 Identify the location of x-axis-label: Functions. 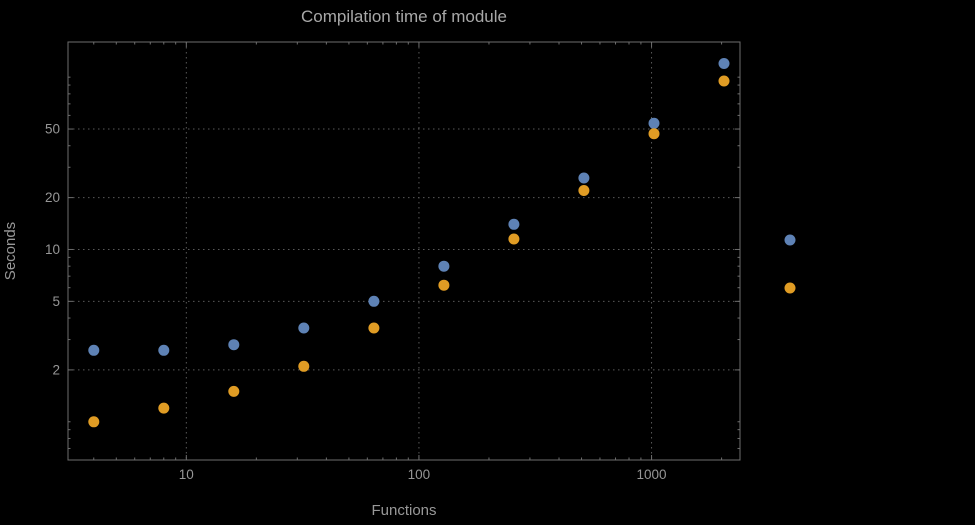
(403, 510).